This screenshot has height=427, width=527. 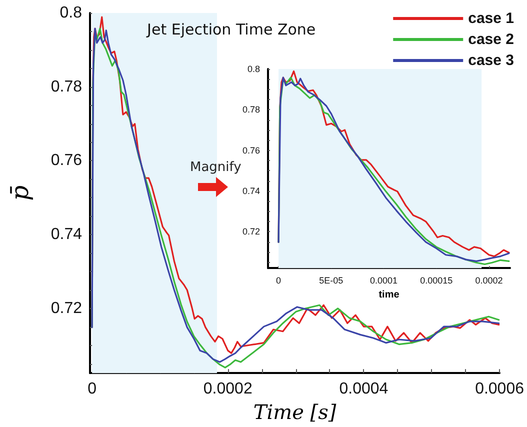 What do you see at coordinates (389, 295) in the screenshot?
I see `x-axis-title: time` at bounding box center [389, 295].